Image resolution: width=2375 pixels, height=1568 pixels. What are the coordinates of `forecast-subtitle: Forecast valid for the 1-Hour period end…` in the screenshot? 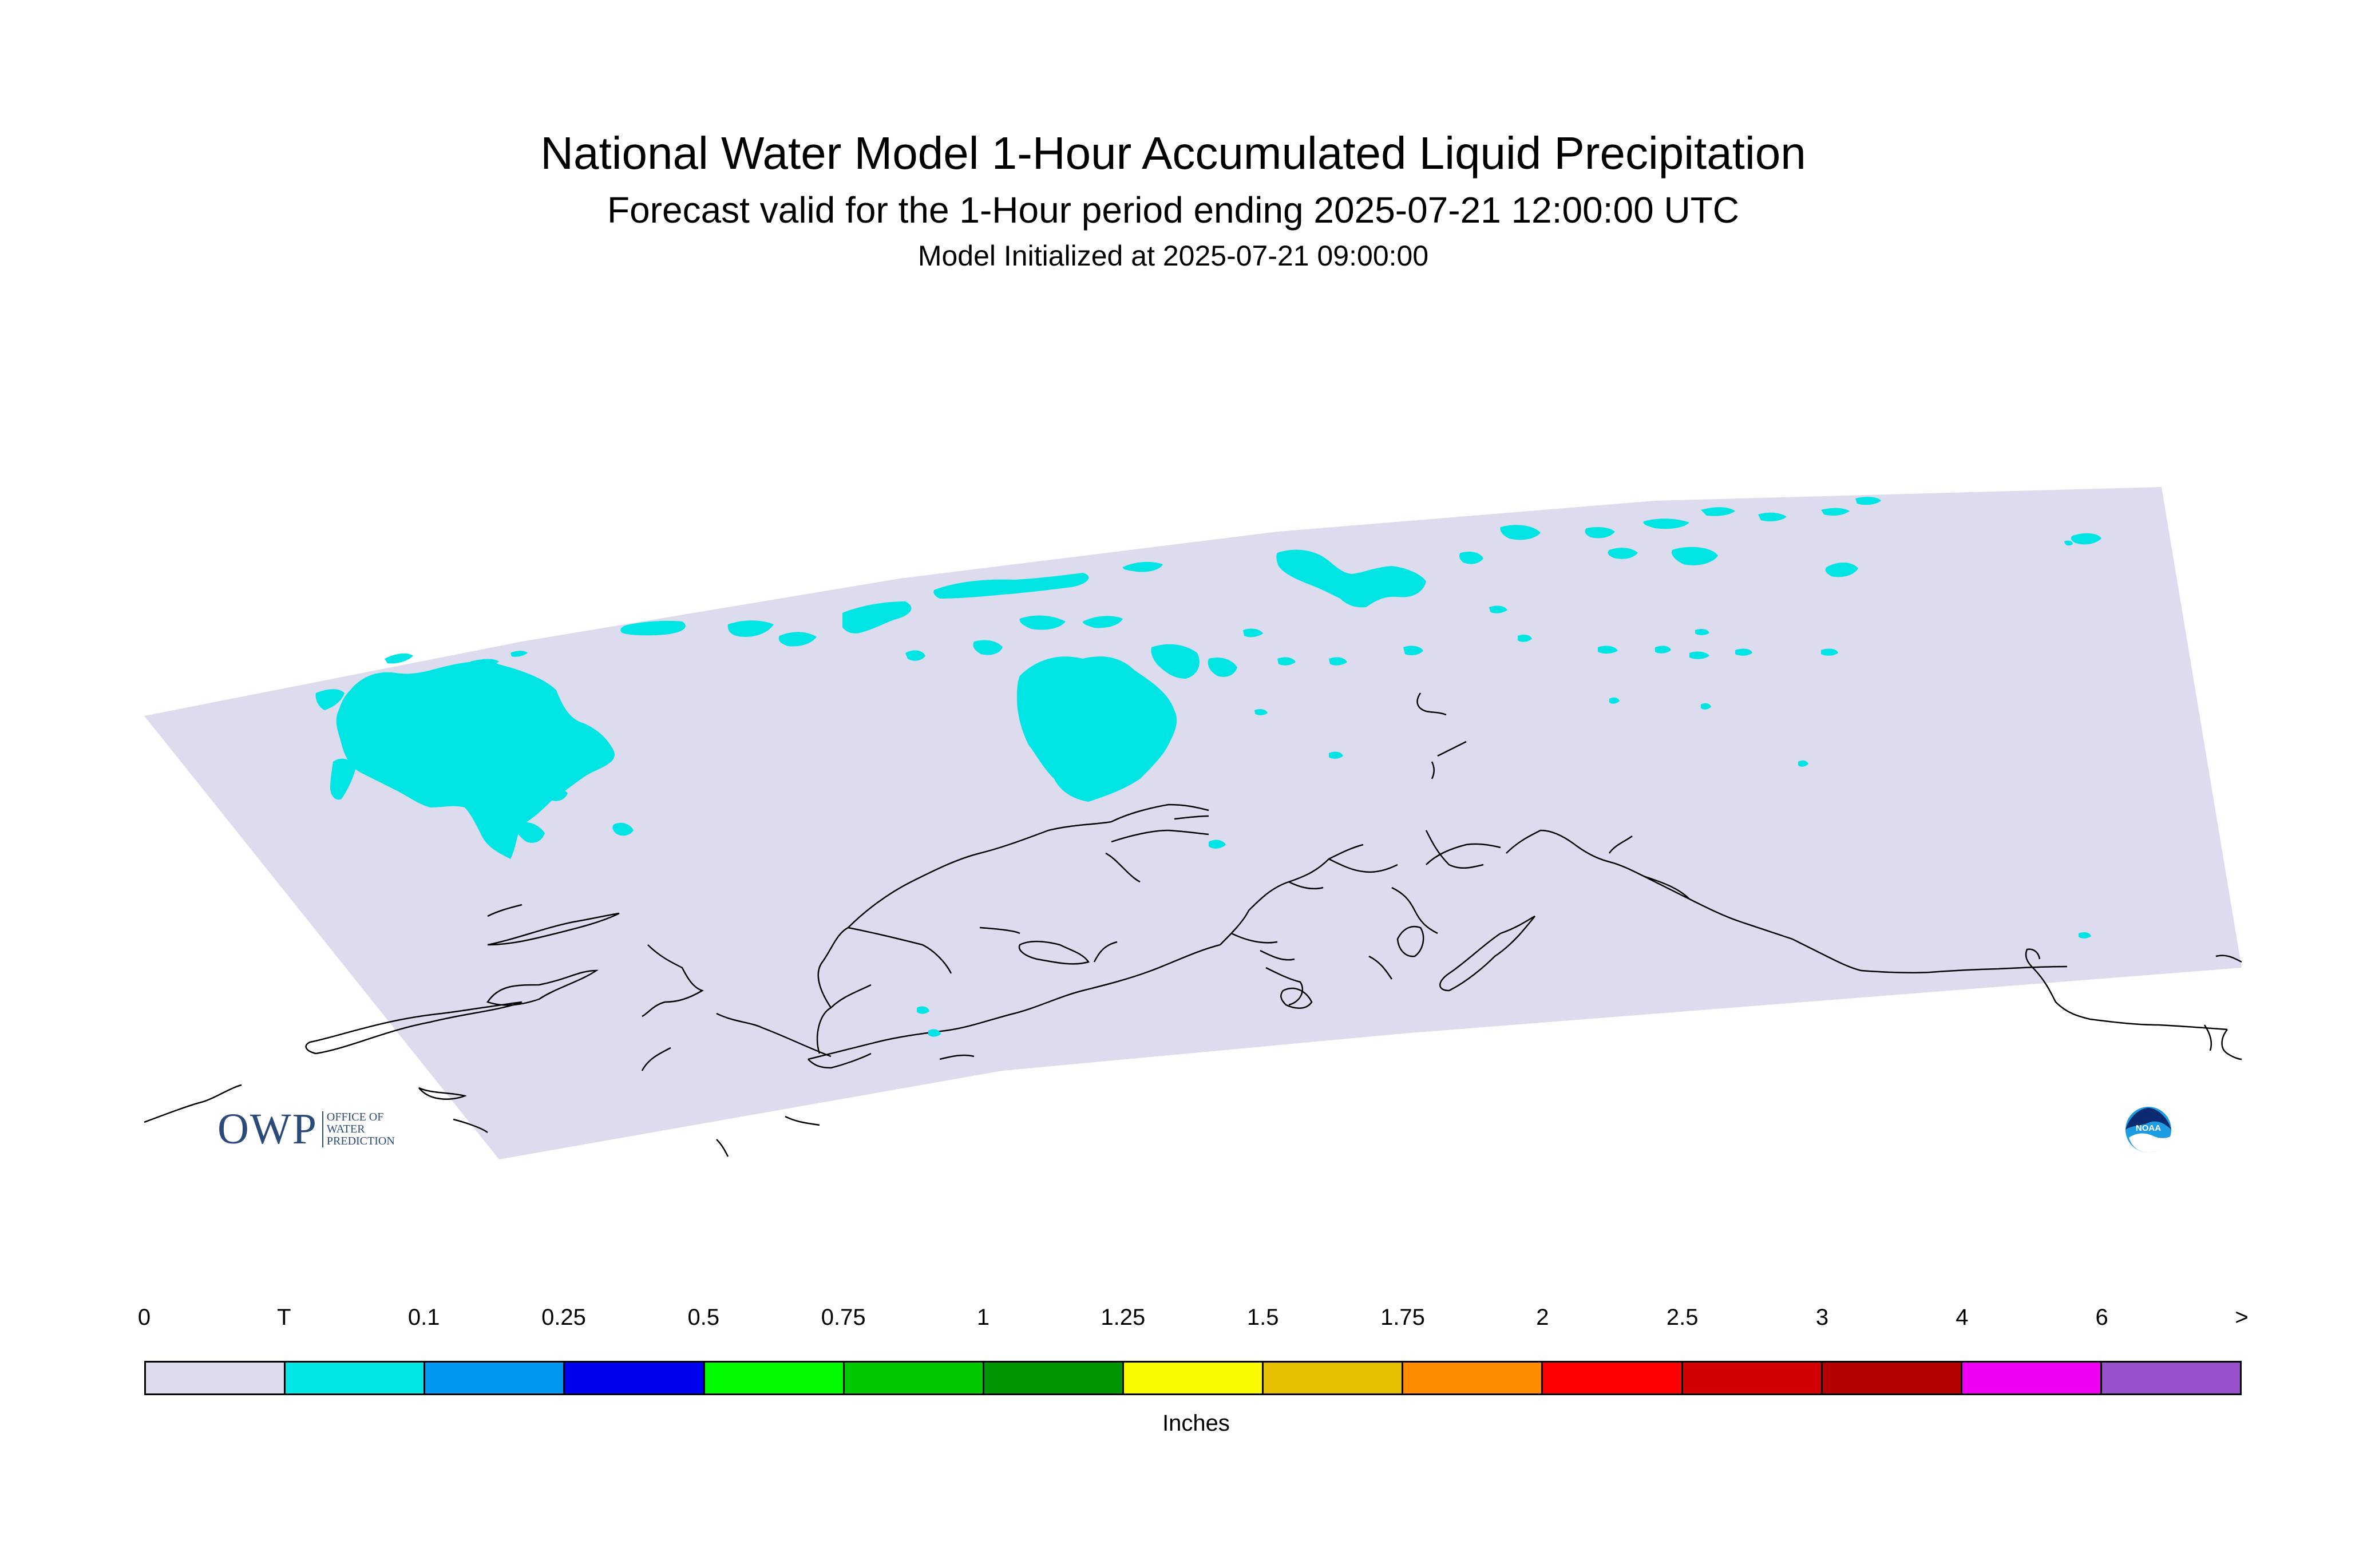 It's located at (1173, 210).